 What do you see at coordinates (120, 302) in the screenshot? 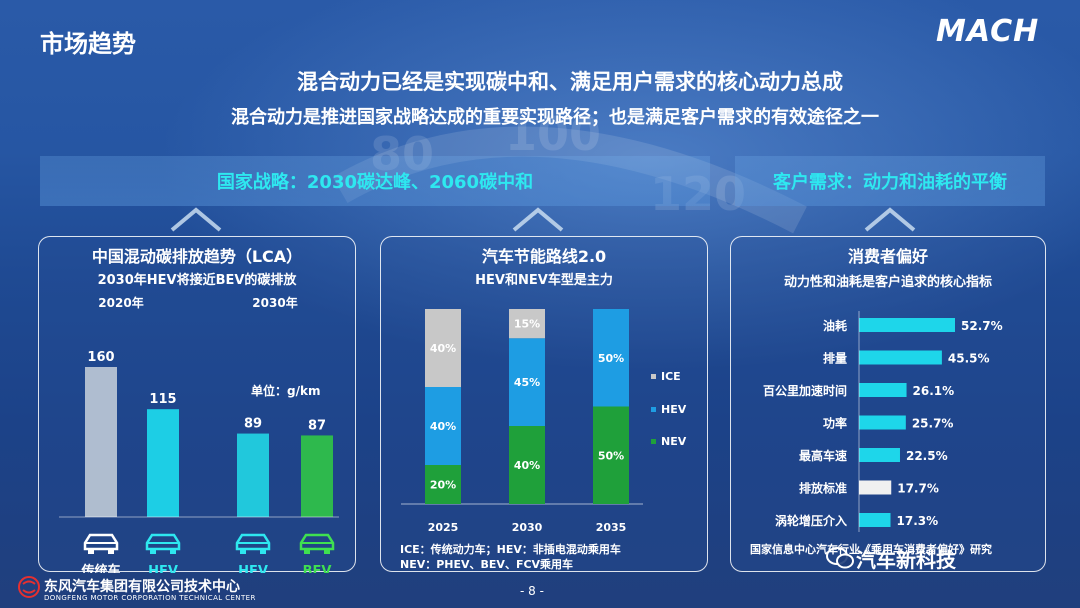
I see `group-label: 2020年` at bounding box center [120, 302].